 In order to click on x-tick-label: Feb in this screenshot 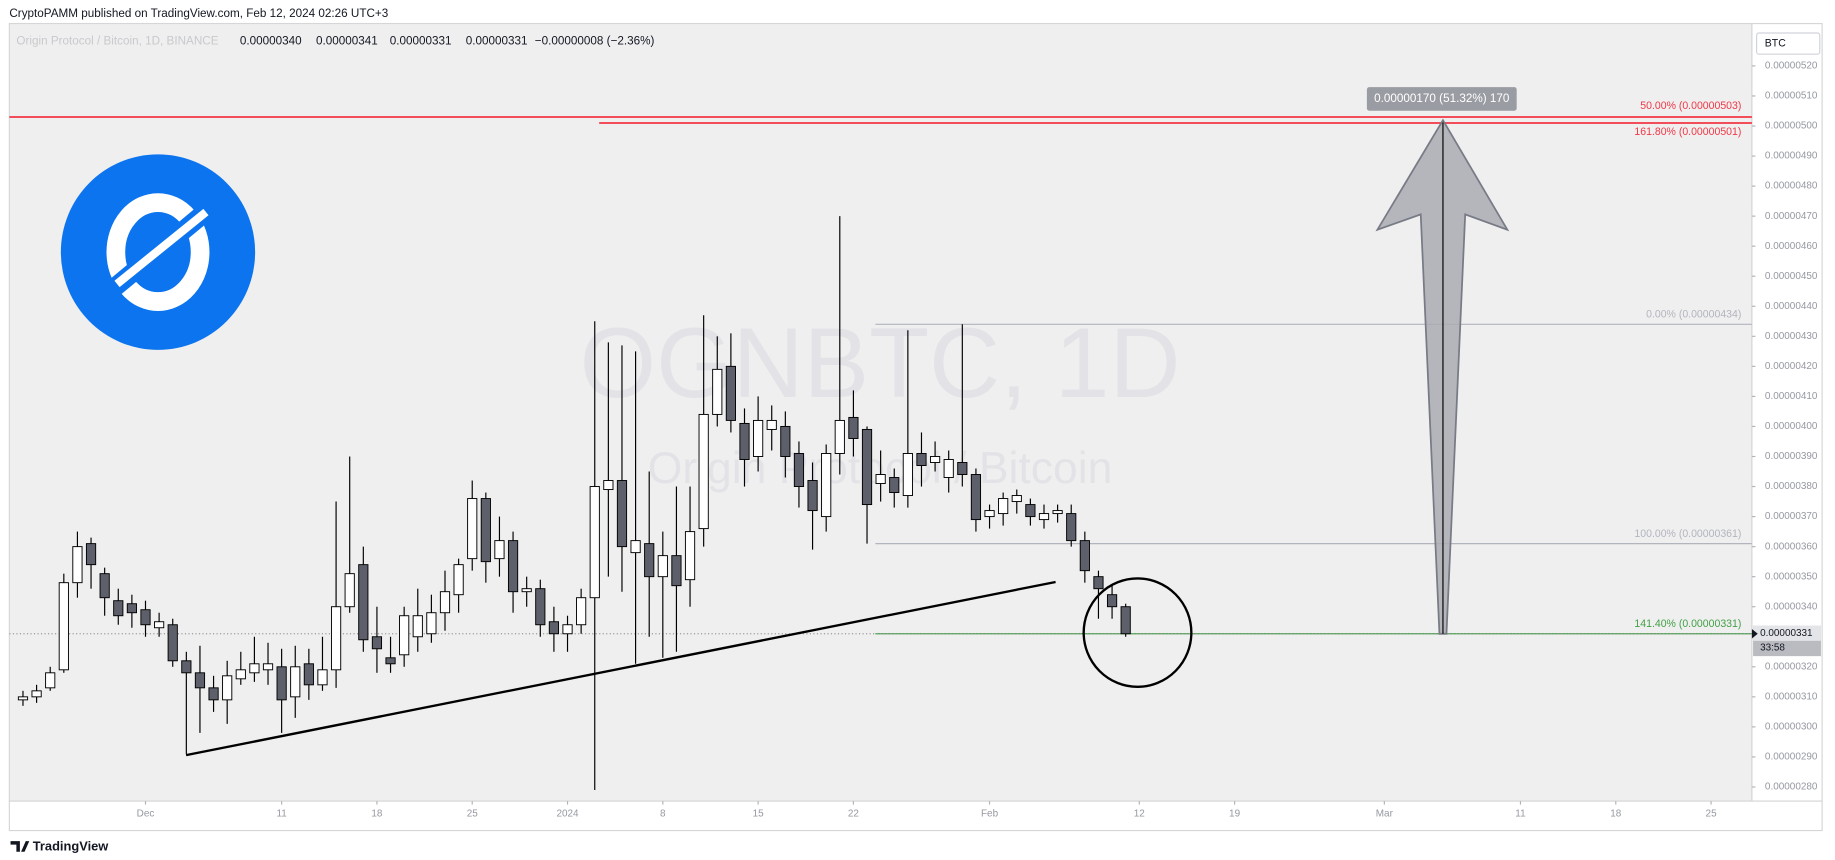, I will do `click(990, 814)`.